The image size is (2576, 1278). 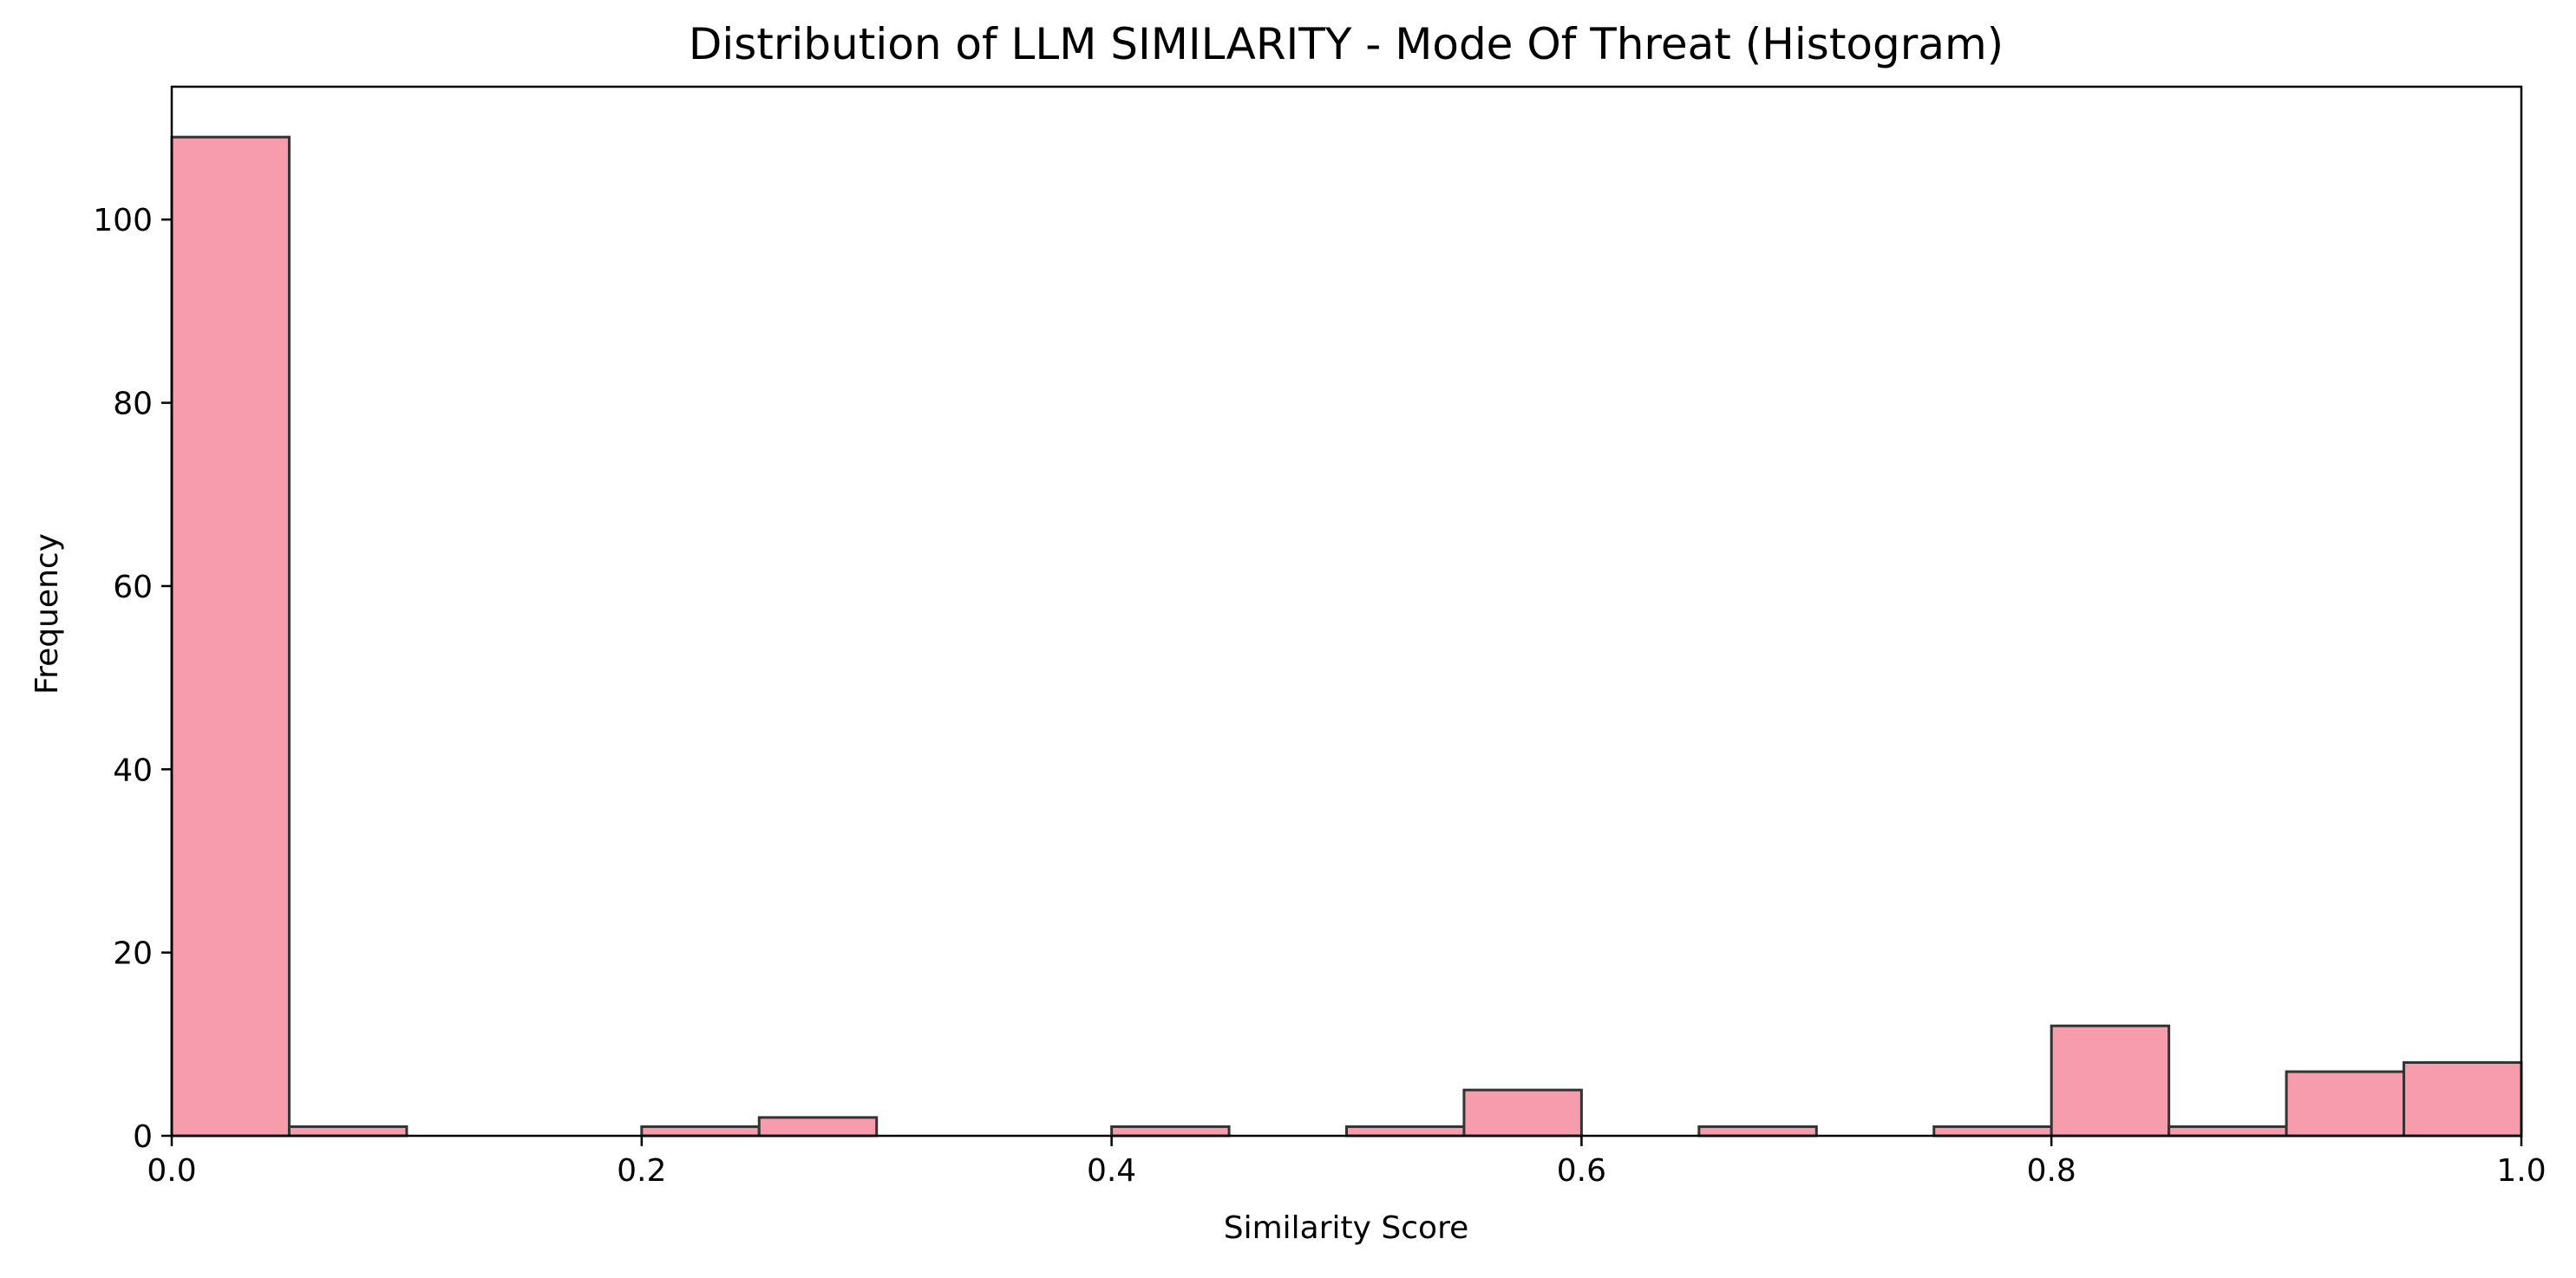 What do you see at coordinates (1581, 1171) in the screenshot?
I see `x-tick-label: 0.6` at bounding box center [1581, 1171].